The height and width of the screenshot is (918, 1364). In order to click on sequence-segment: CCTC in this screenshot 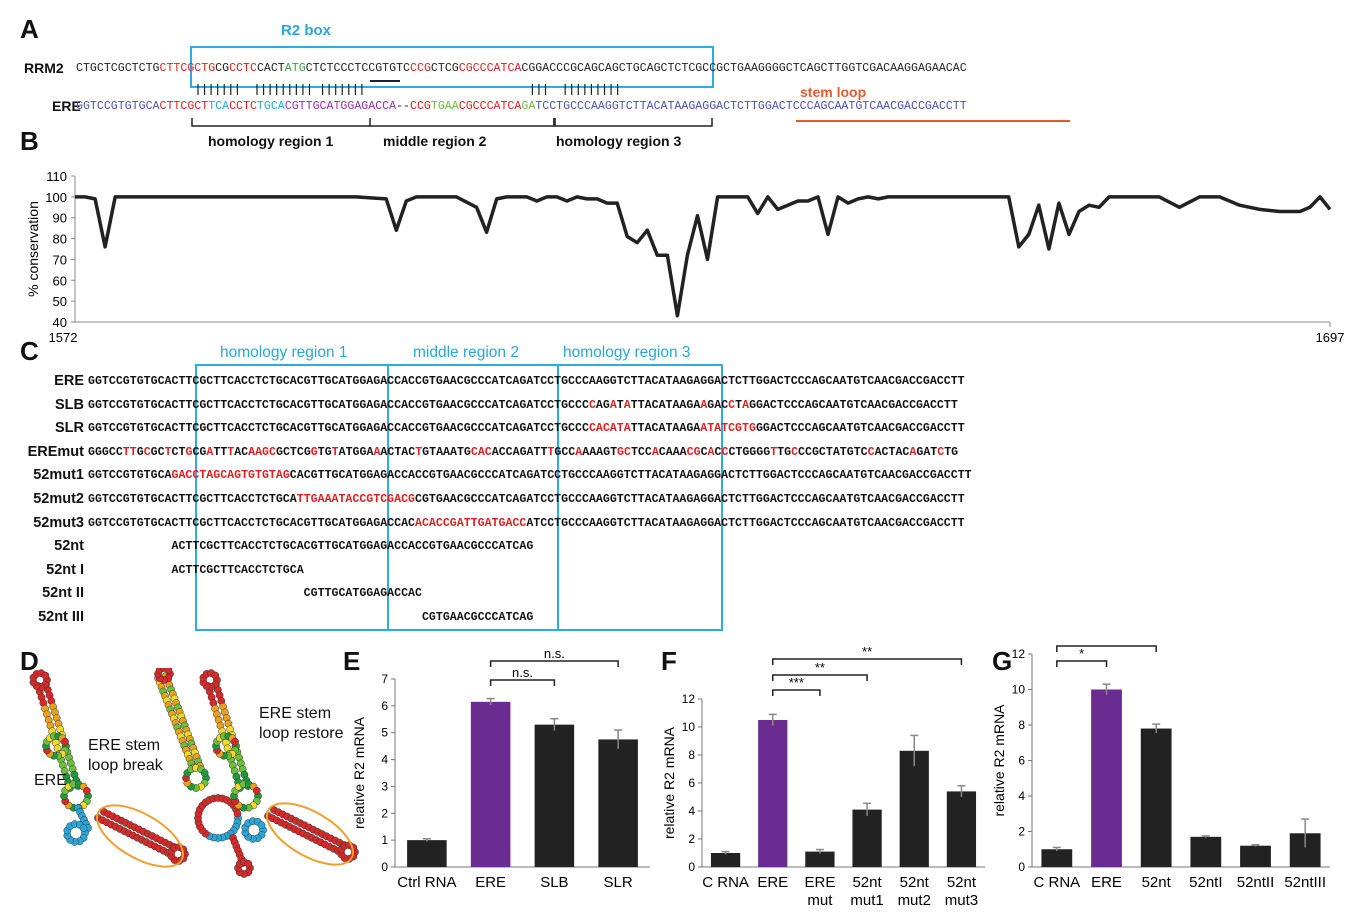, I will do `click(243, 68)`.